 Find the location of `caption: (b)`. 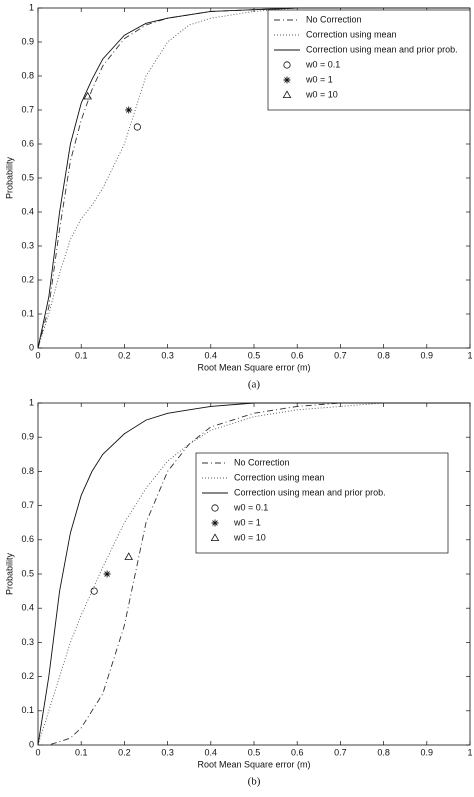

caption: (b) is located at coordinates (254, 782).